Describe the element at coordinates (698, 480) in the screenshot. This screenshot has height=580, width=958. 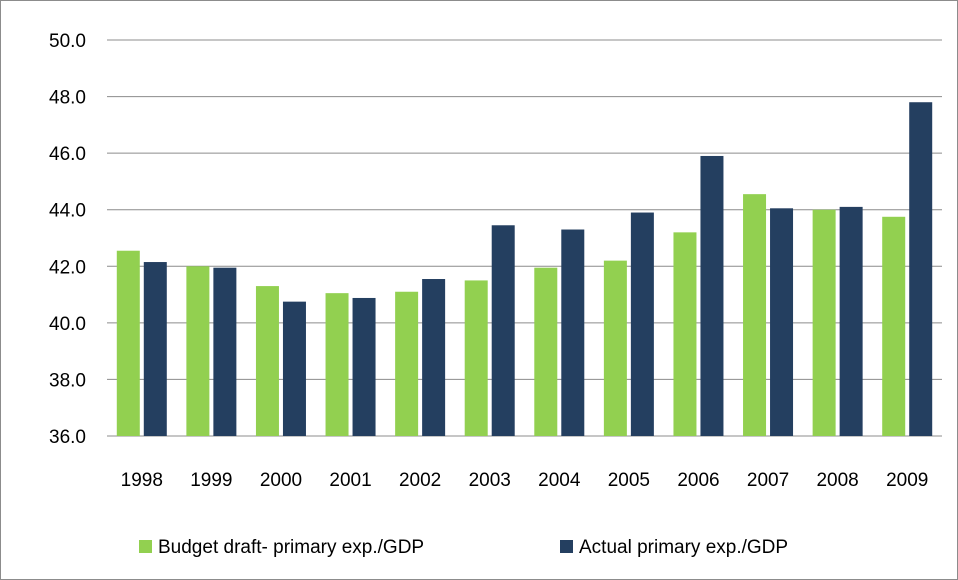
I see `x-tick-label: 2006` at that location.